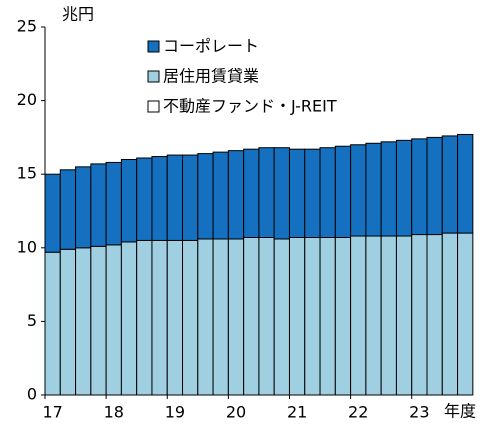 The width and height of the screenshot is (486, 434). What do you see at coordinates (27, 173) in the screenshot?
I see `y-tick-label: 15` at bounding box center [27, 173].